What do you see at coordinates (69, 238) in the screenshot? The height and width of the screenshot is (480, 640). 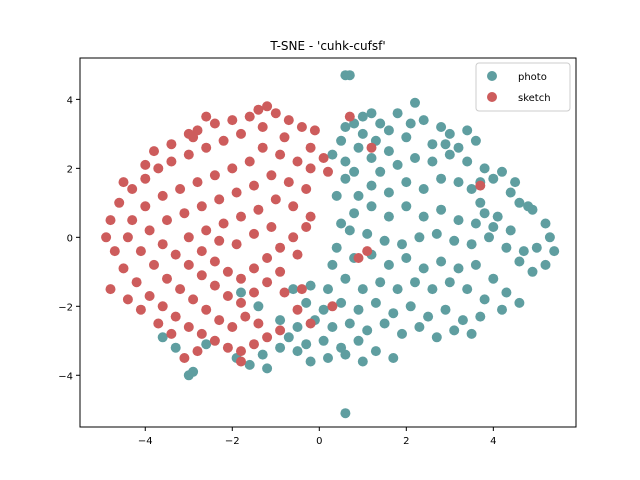 I see `y-axis: −4 −2 0 2 4` at bounding box center [69, 238].